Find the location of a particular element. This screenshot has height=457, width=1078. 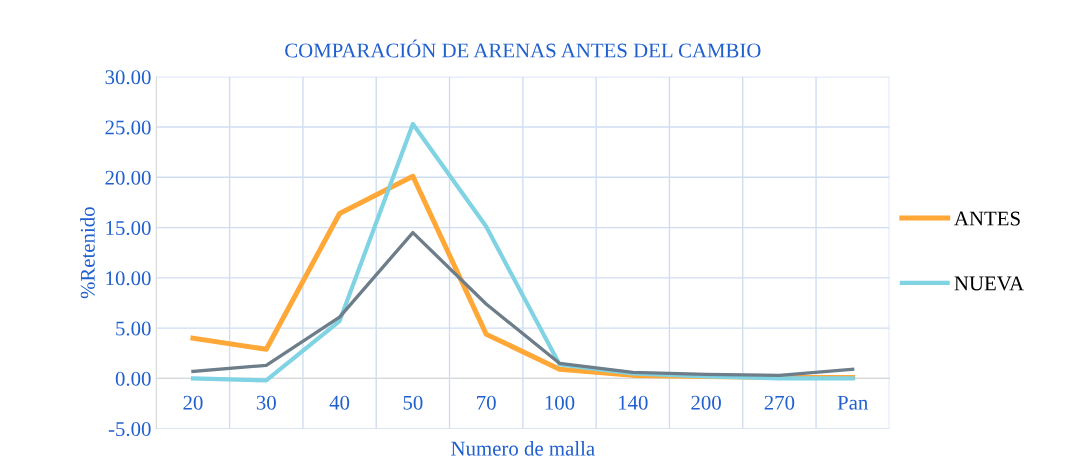

y-tick-label: 10.00 is located at coordinates (128, 278).